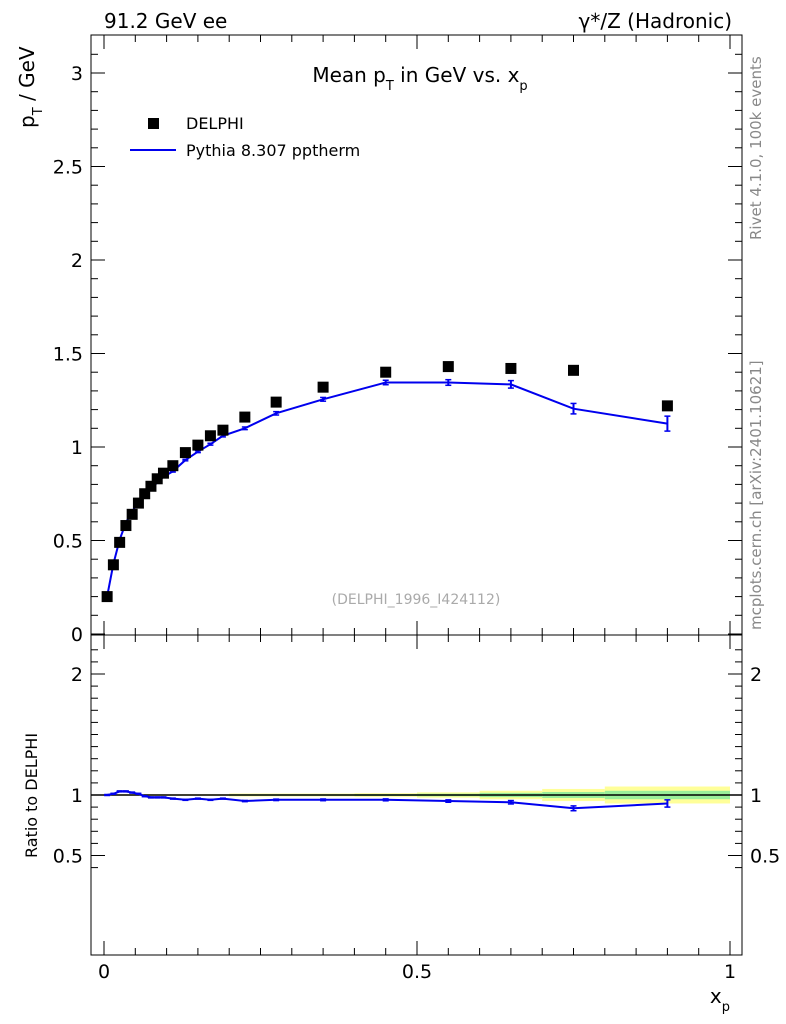 The height and width of the screenshot is (1024, 786). What do you see at coordinates (77, 448) in the screenshot?
I see `main-y-tick-label: 1` at bounding box center [77, 448].